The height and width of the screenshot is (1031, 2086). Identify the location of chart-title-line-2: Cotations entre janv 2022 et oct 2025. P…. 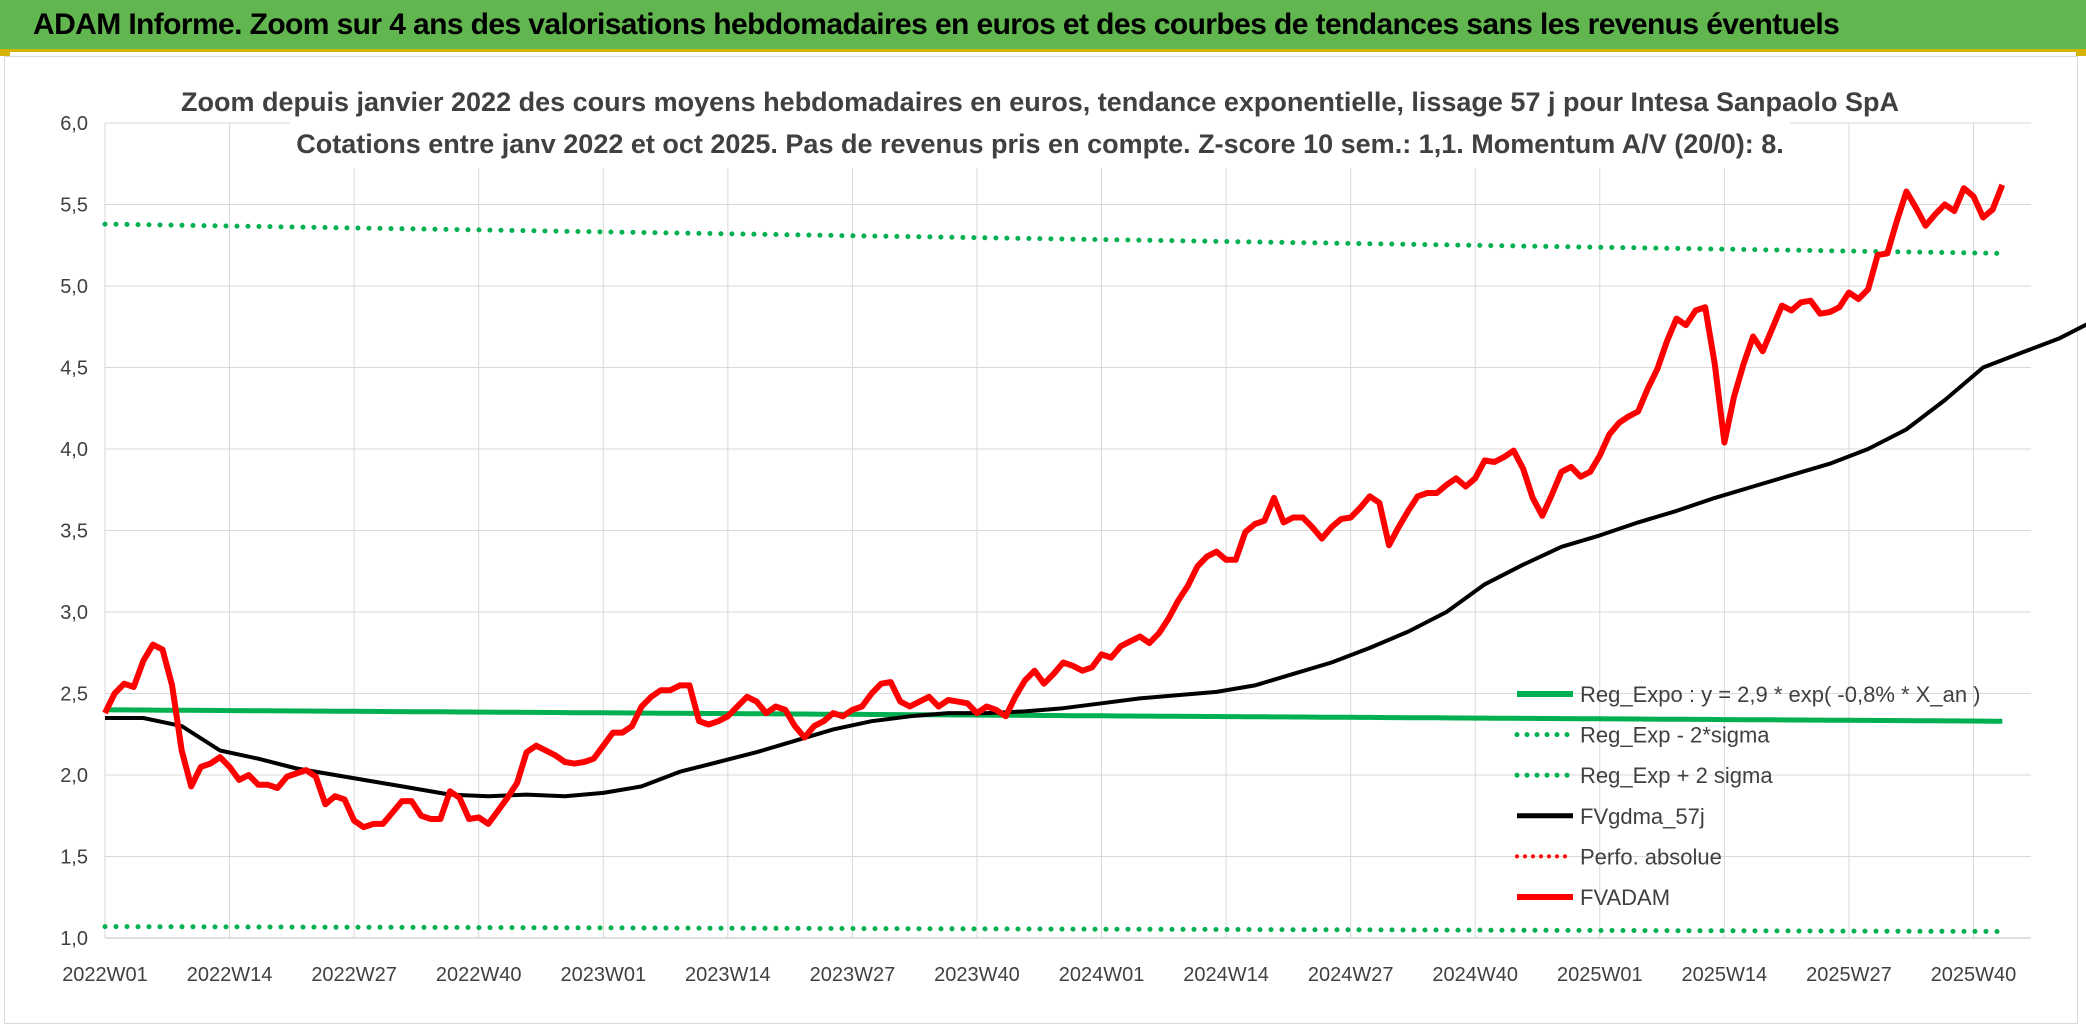
(1040, 144).